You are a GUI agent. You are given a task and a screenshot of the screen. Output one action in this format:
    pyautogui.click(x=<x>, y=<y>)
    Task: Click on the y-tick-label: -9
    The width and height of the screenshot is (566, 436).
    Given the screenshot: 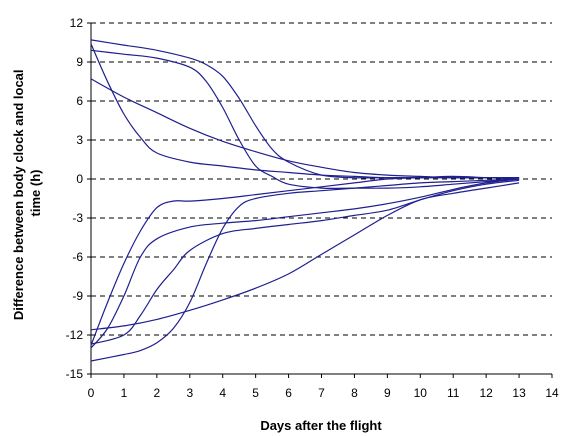 What is the action you would take?
    pyautogui.click(x=77, y=296)
    